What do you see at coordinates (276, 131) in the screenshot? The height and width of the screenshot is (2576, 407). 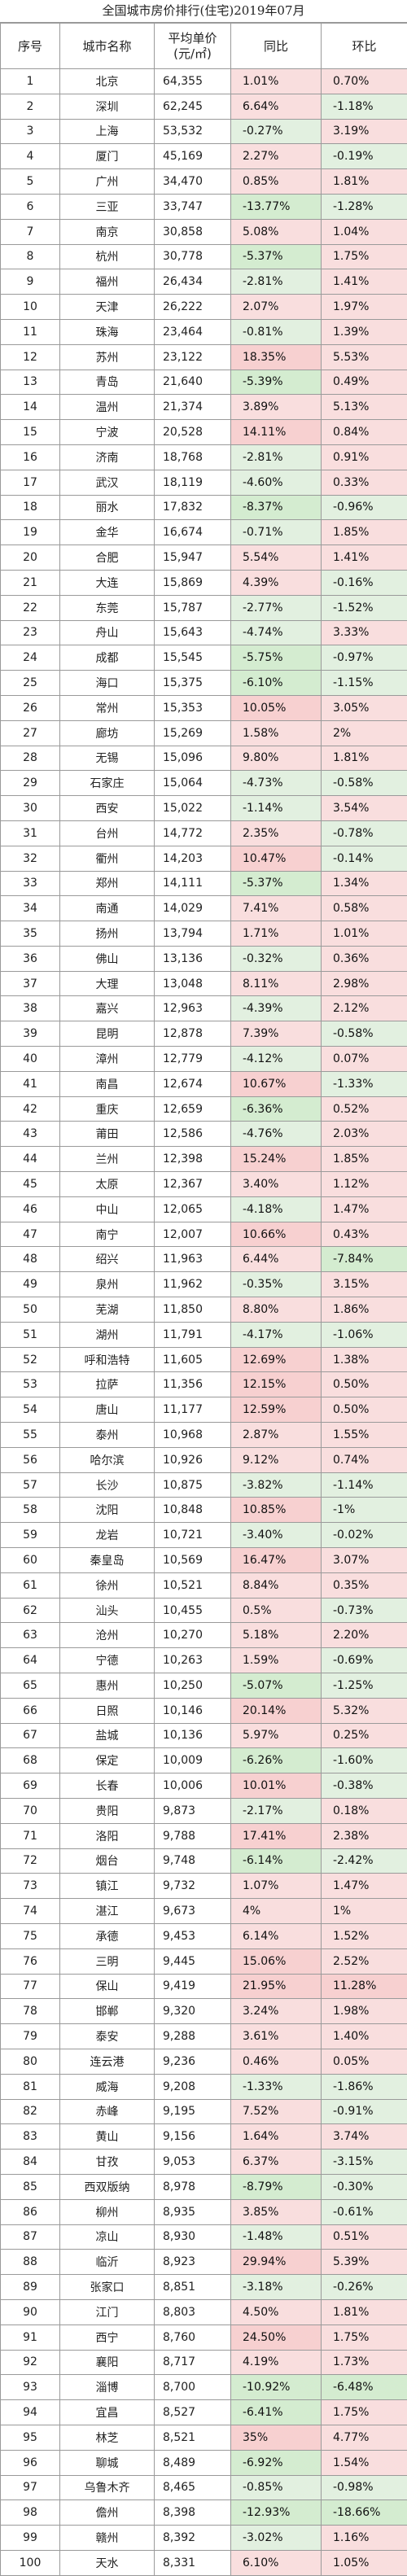 I see `cell-yoy: -0.27%` at bounding box center [276, 131].